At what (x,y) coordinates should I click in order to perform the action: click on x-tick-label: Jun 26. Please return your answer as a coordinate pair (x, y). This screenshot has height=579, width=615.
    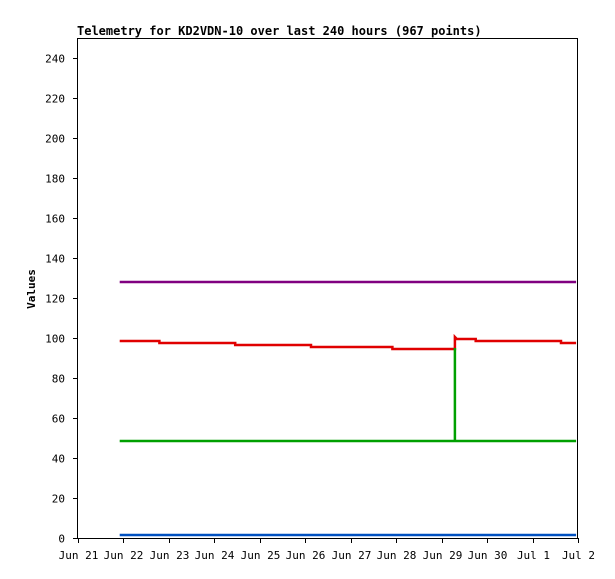
    Looking at the image, I should click on (306, 555).